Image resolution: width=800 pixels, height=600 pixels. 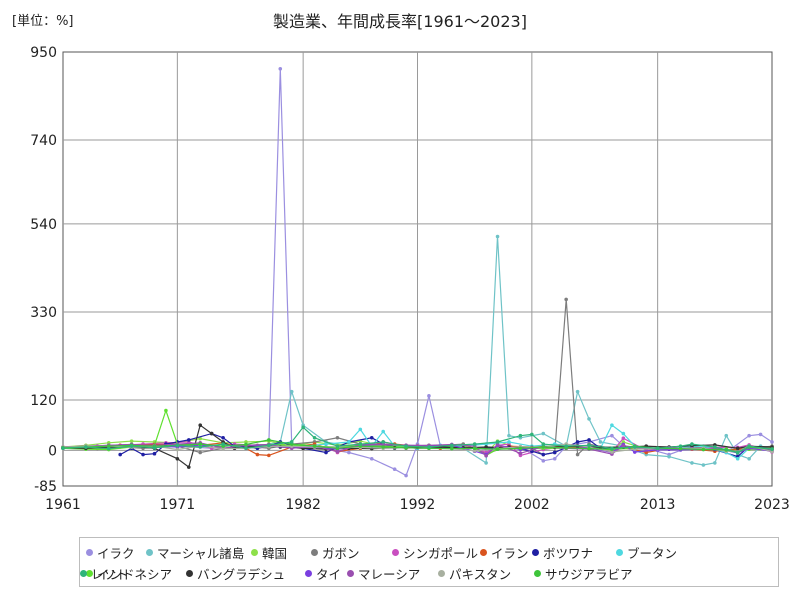 I want to click on legend-item: インドネシア, so click(x=129, y=573).